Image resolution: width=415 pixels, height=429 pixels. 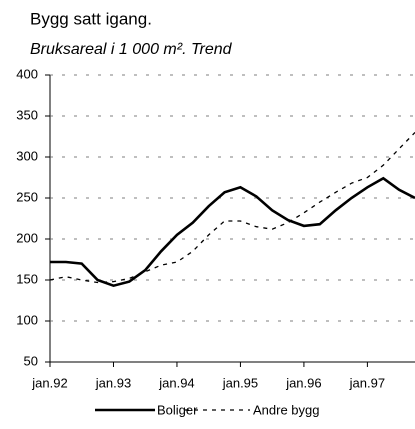 What do you see at coordinates (49, 382) in the screenshot?
I see `x-tick-label: jan.92` at bounding box center [49, 382].